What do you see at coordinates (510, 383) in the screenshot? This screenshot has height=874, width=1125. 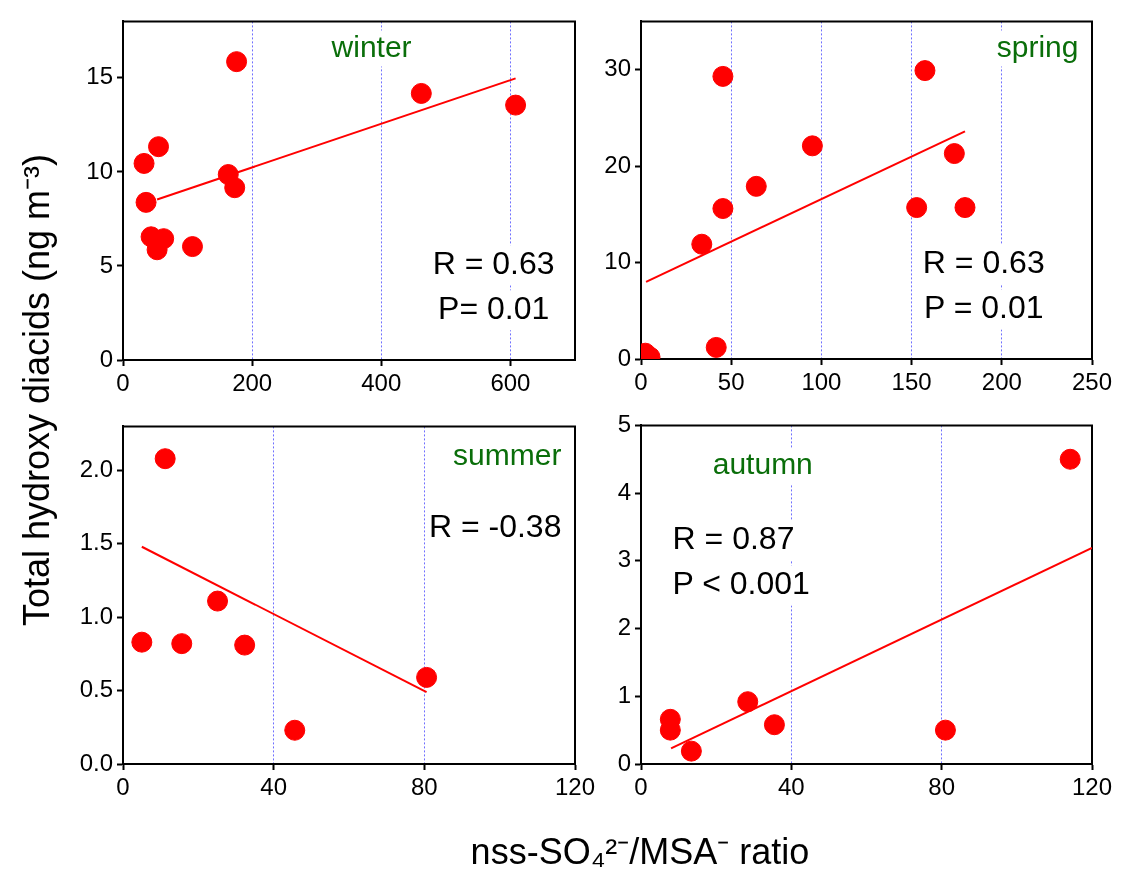 I see `x-tick-label: 600` at bounding box center [510, 383].